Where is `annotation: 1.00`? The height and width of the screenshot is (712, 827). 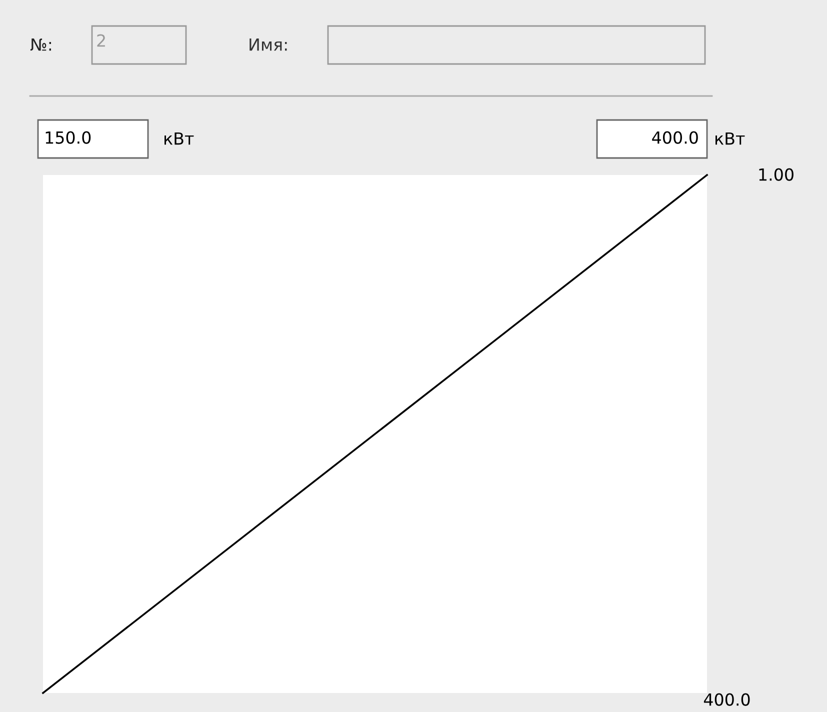
annotation: 1.00 is located at coordinates (776, 174).